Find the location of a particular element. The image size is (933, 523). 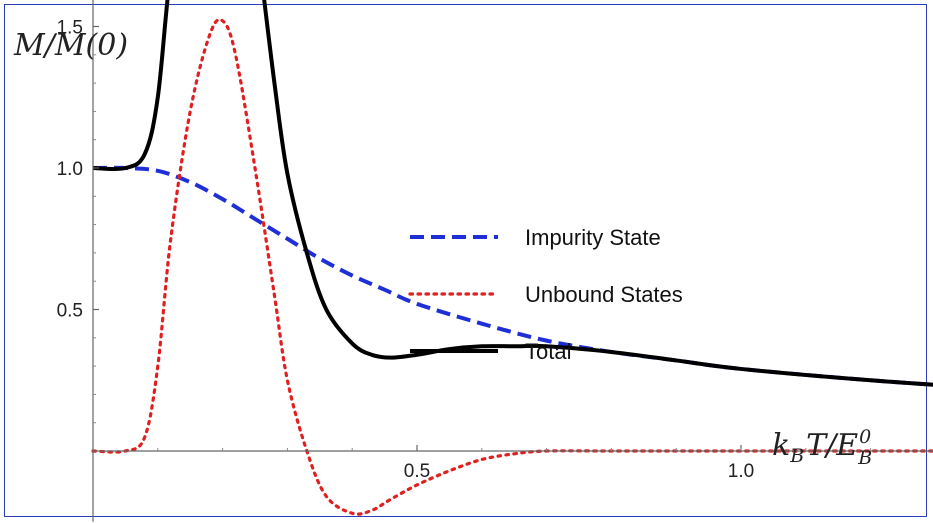

x-label-mid: T/E is located at coordinates (832, 445).